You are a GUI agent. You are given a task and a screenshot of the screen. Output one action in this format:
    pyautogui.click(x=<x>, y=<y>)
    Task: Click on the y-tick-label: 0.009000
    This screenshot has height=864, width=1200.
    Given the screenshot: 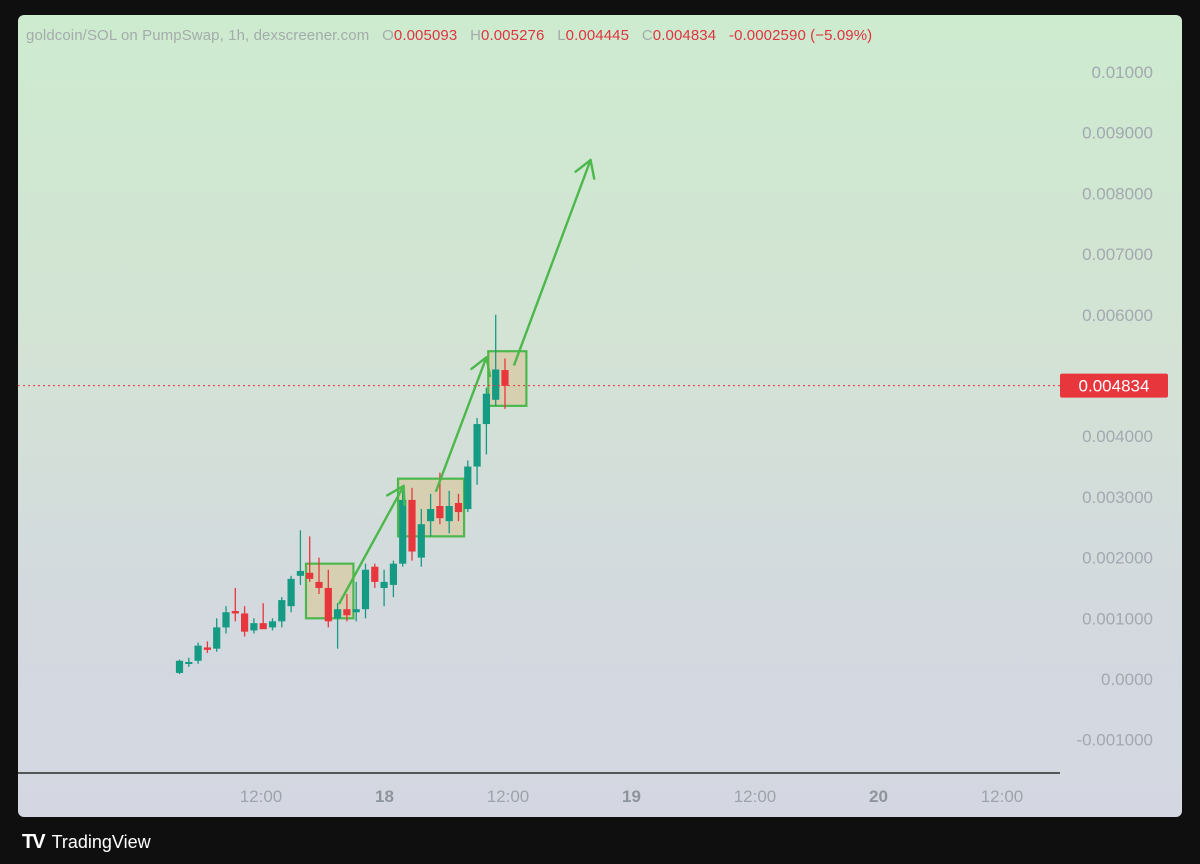 What is the action you would take?
    pyautogui.click(x=1117, y=133)
    